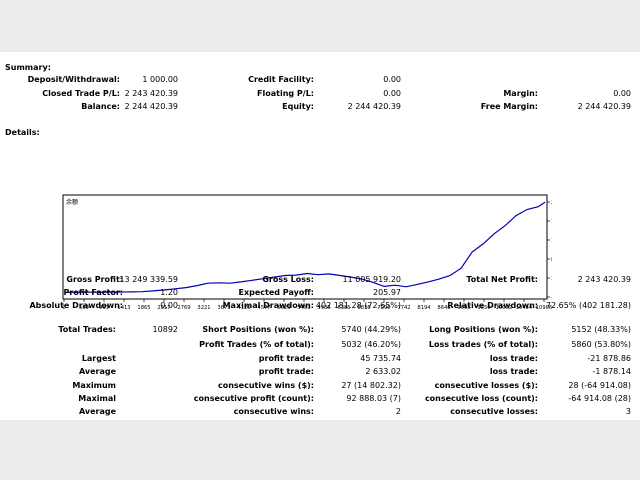 This screenshot has width=640, height=480. What do you see at coordinates (94, 279) in the screenshot?
I see `gross-profit-label: Gross Profit:` at bounding box center [94, 279].